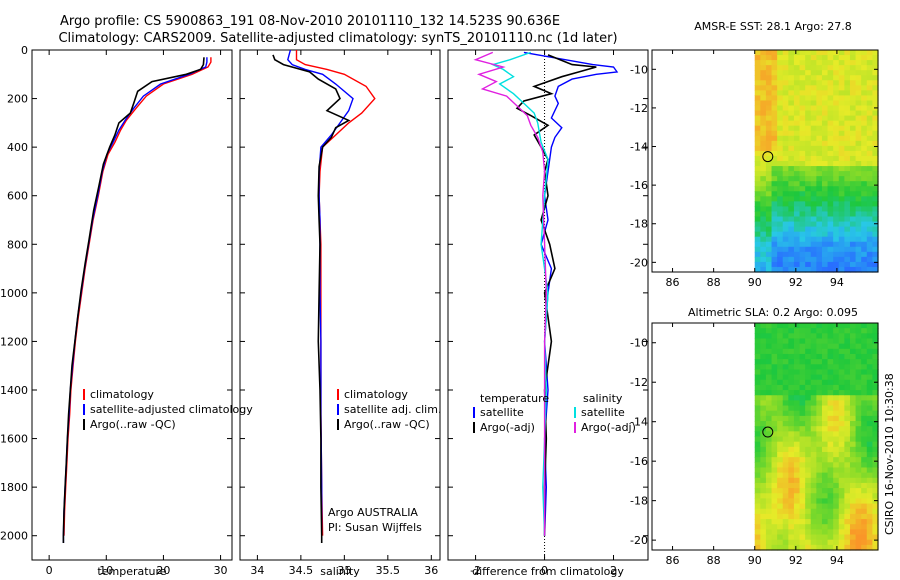 Image resolution: width=900 pixels, height=580 pixels. I want to click on timestamp-side-label: CSIRO 16-Nov-2010 10:30:38, so click(889, 454).